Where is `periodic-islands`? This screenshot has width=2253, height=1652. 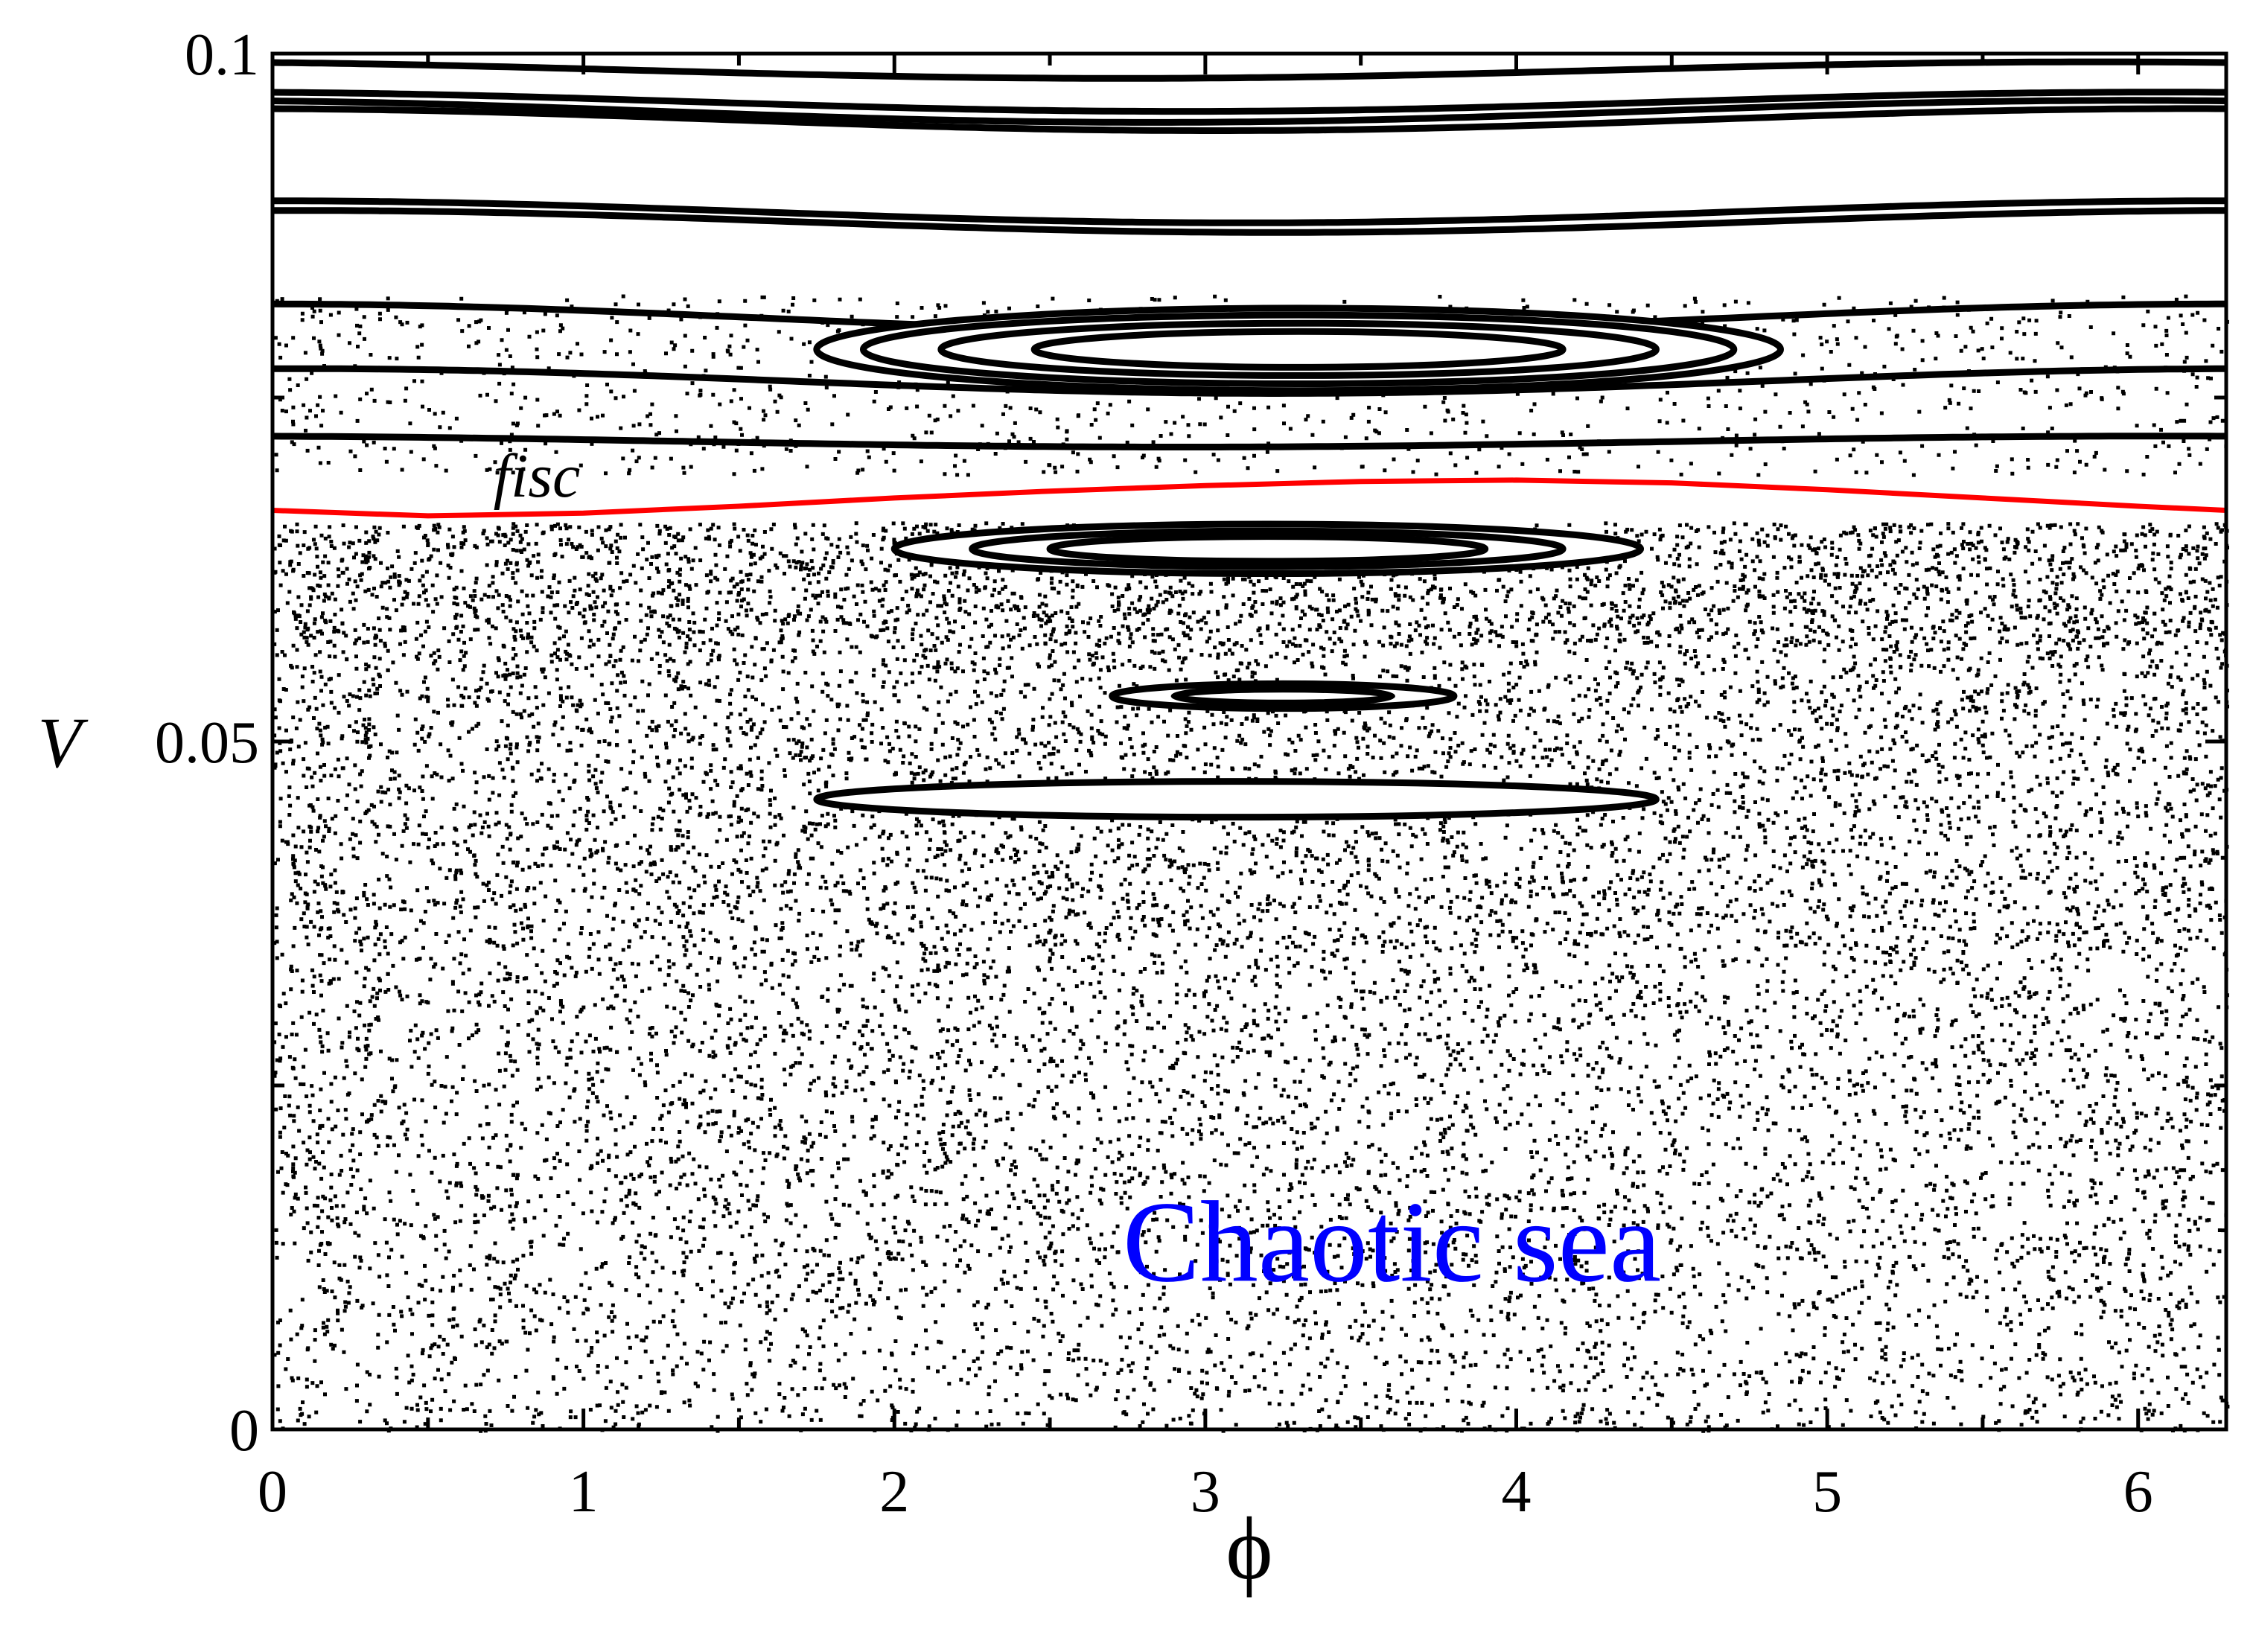
periodic-islands is located at coordinates (1298, 562).